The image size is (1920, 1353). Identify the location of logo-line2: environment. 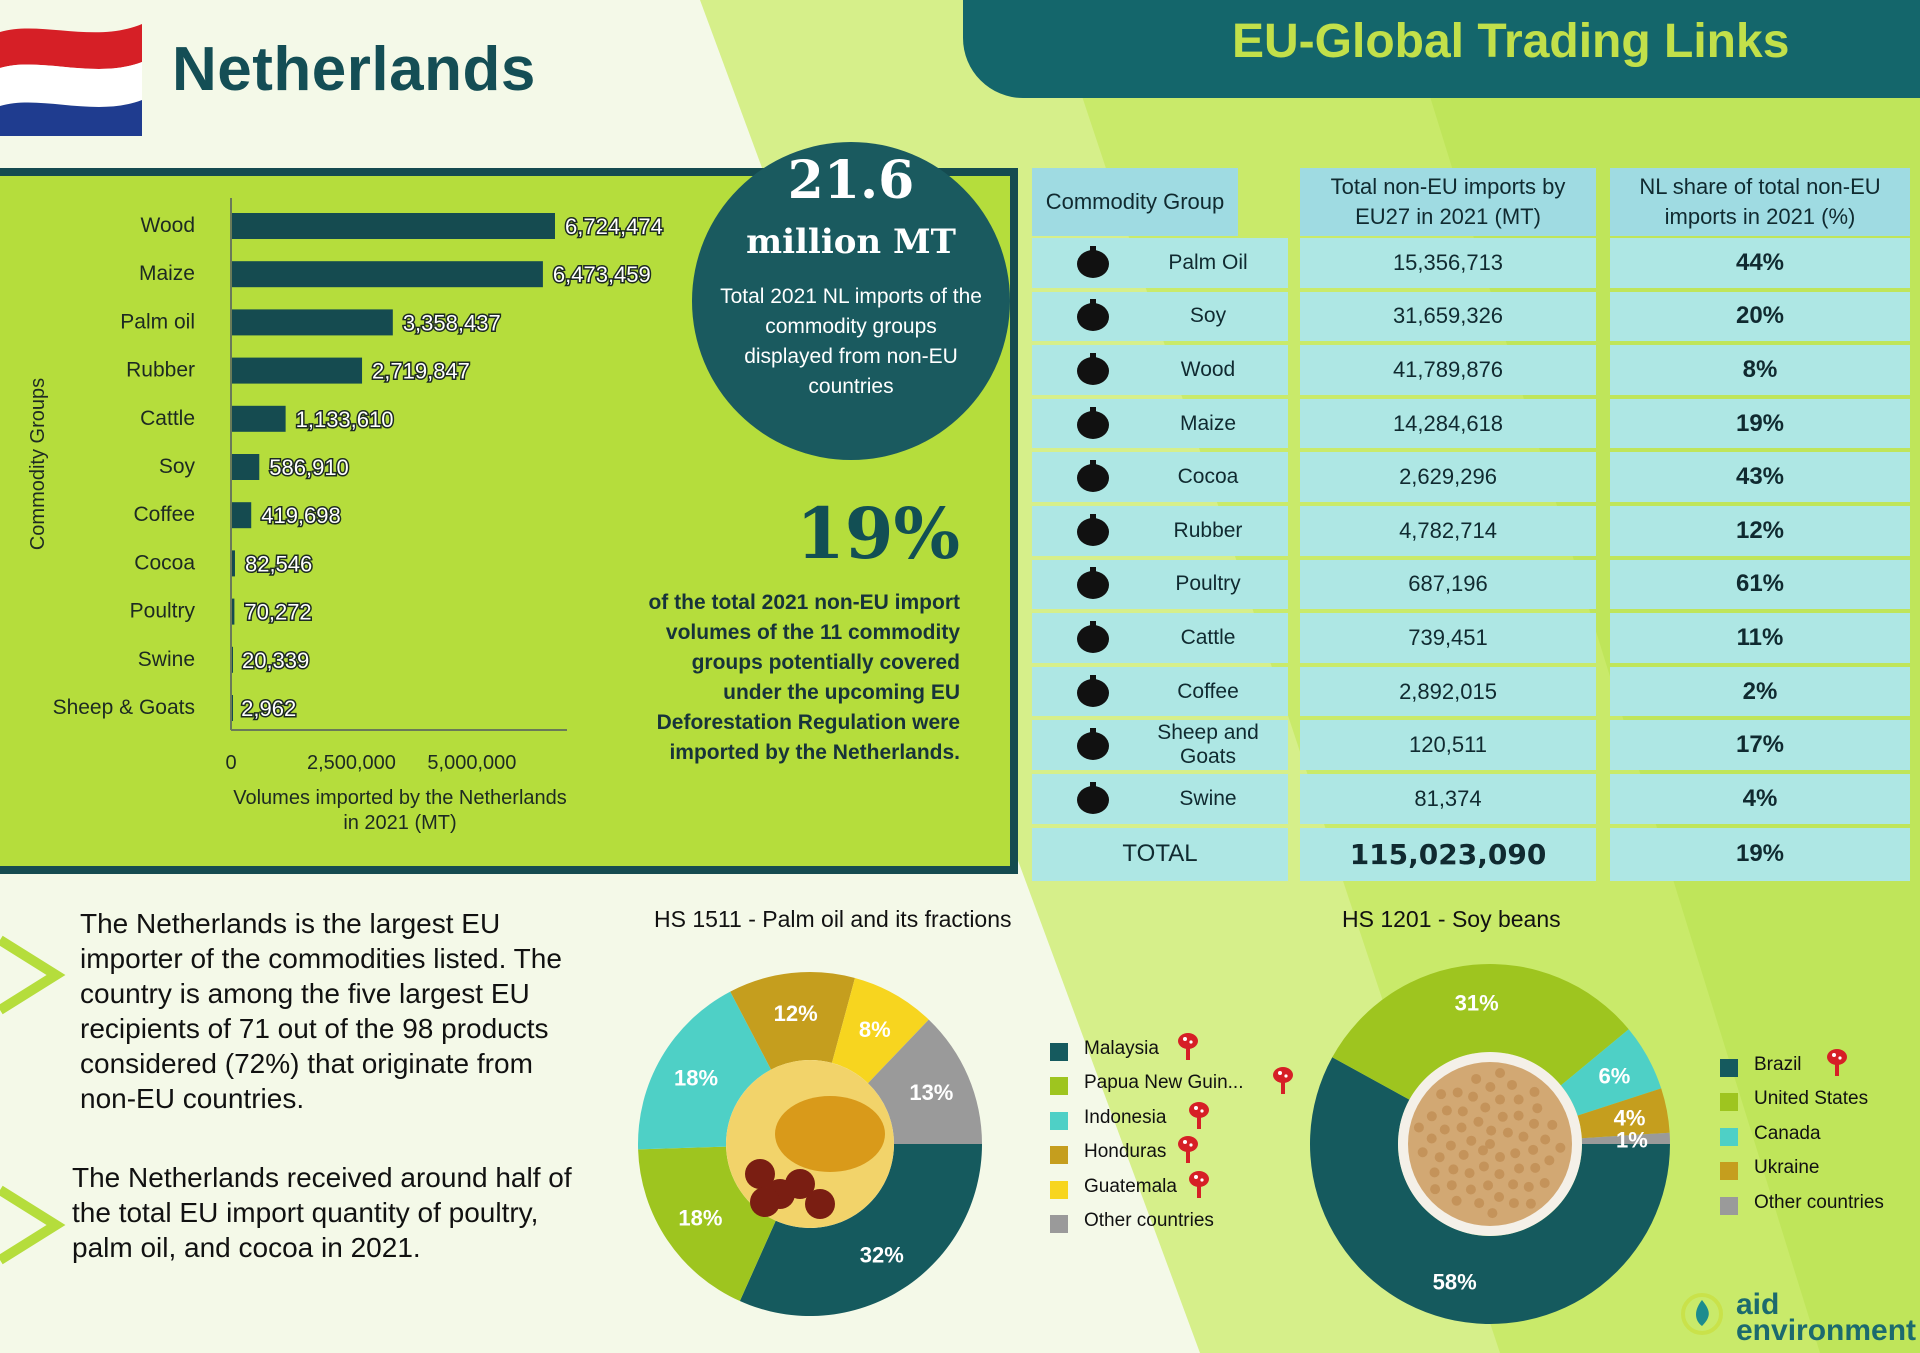
(1826, 1330).